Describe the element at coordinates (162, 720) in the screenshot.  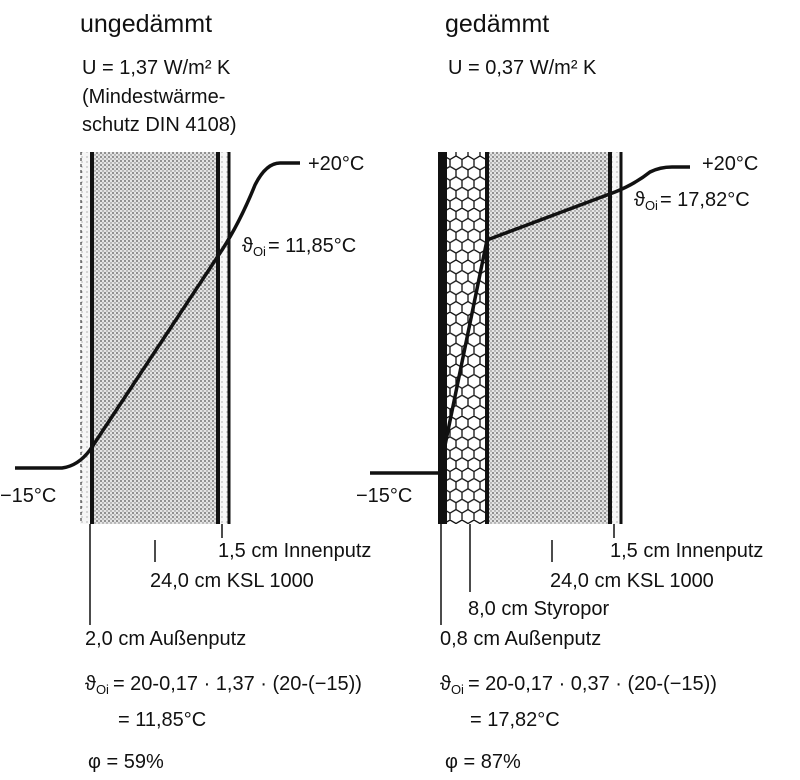
I see `result: = 11,85°C` at that location.